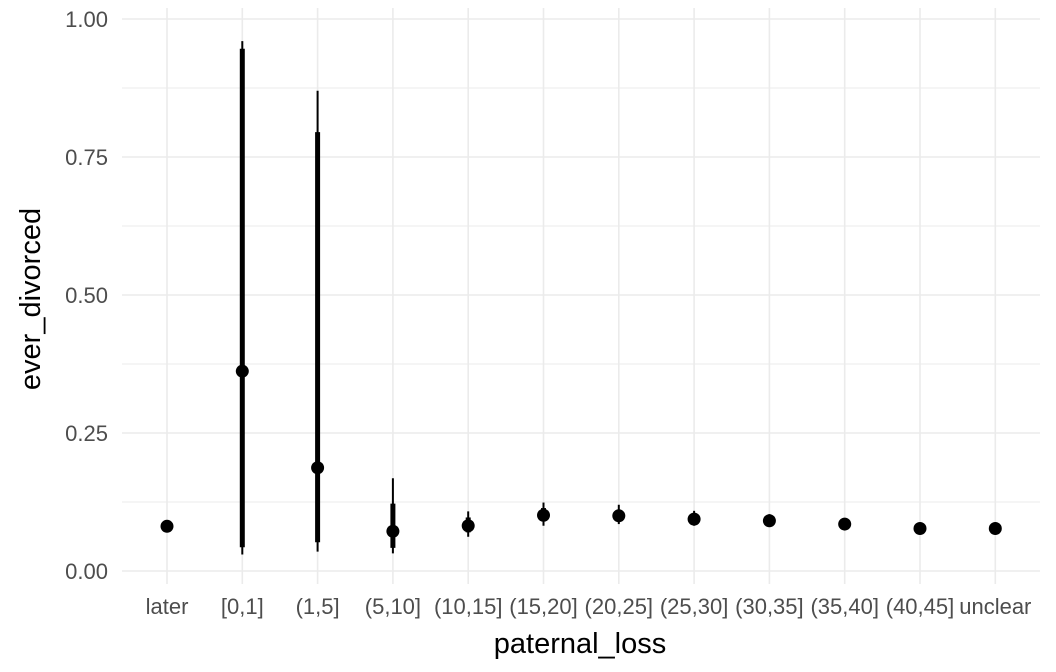 The width and height of the screenshot is (1056, 672). What do you see at coordinates (920, 606) in the screenshot?
I see `x-tick-label: (40,45]` at bounding box center [920, 606].